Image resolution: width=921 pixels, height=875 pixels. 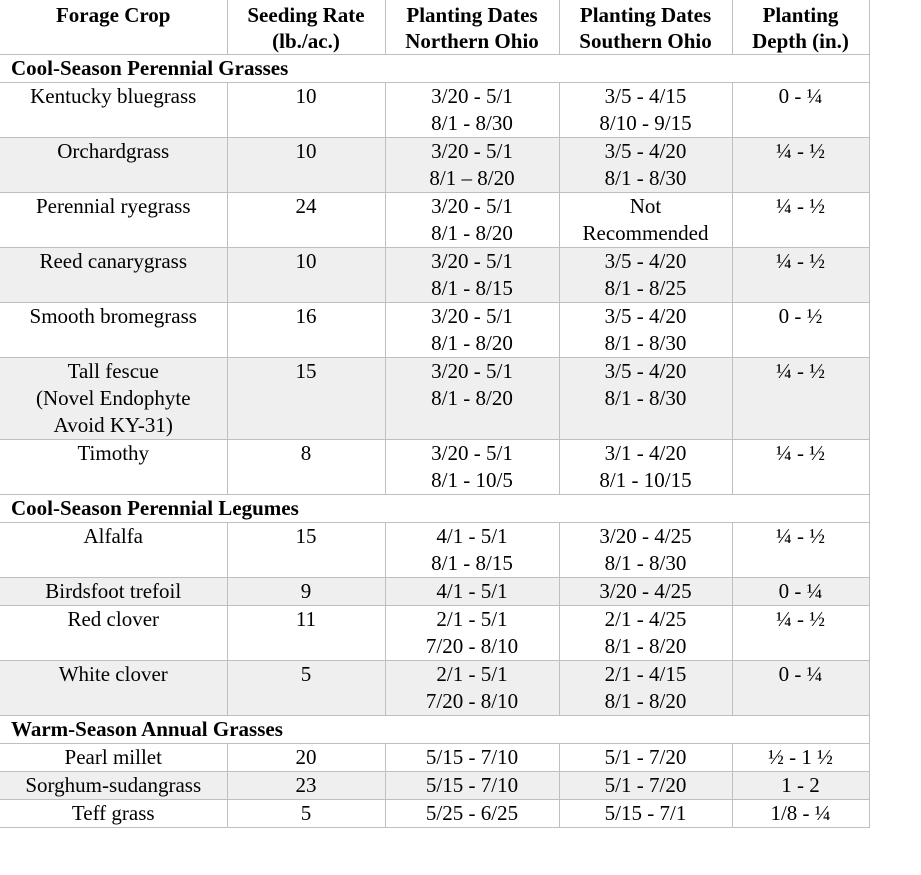 What do you see at coordinates (645, 453) in the screenshot?
I see `cell-line: 3/1 - 4/20` at bounding box center [645, 453].